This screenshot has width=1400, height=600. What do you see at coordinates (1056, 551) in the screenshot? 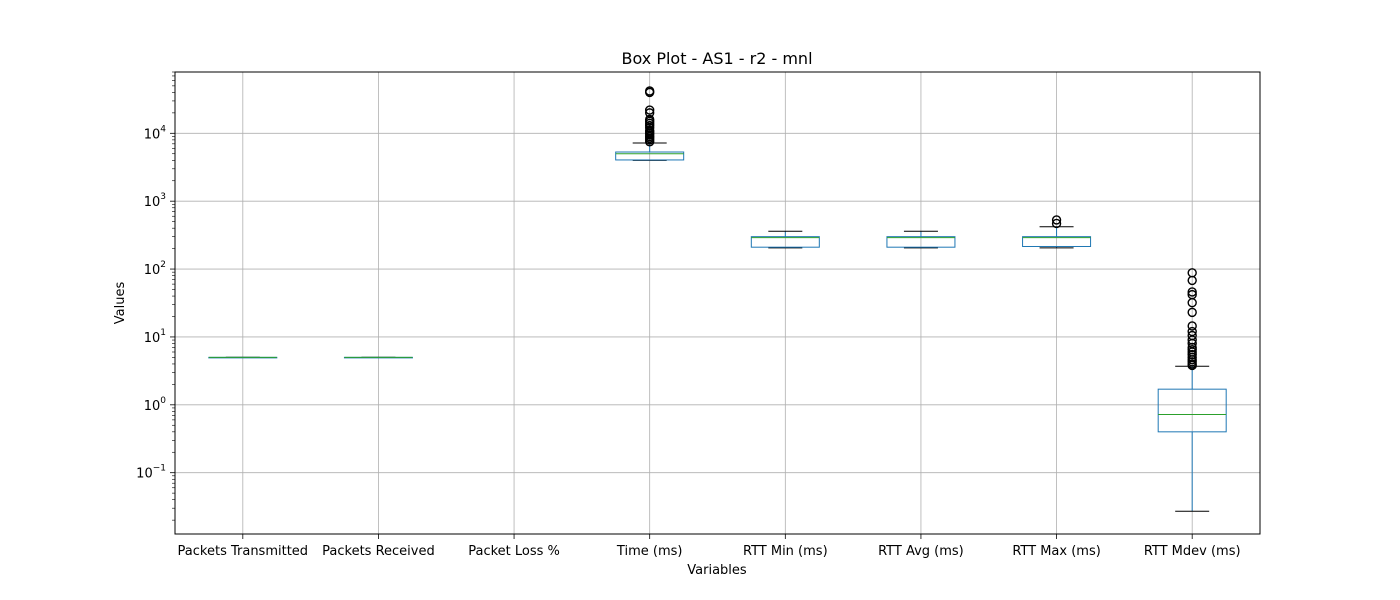
I see `x-tick-label: RTT Max (ms)` at bounding box center [1056, 551].